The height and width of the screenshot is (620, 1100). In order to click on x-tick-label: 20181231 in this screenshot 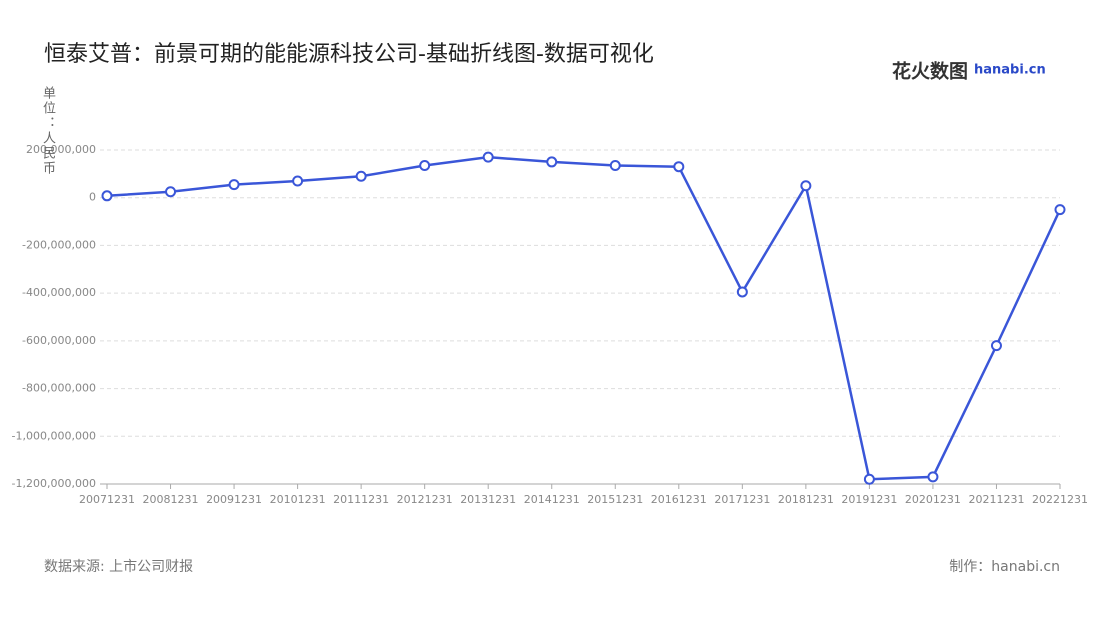, I will do `click(806, 499)`.